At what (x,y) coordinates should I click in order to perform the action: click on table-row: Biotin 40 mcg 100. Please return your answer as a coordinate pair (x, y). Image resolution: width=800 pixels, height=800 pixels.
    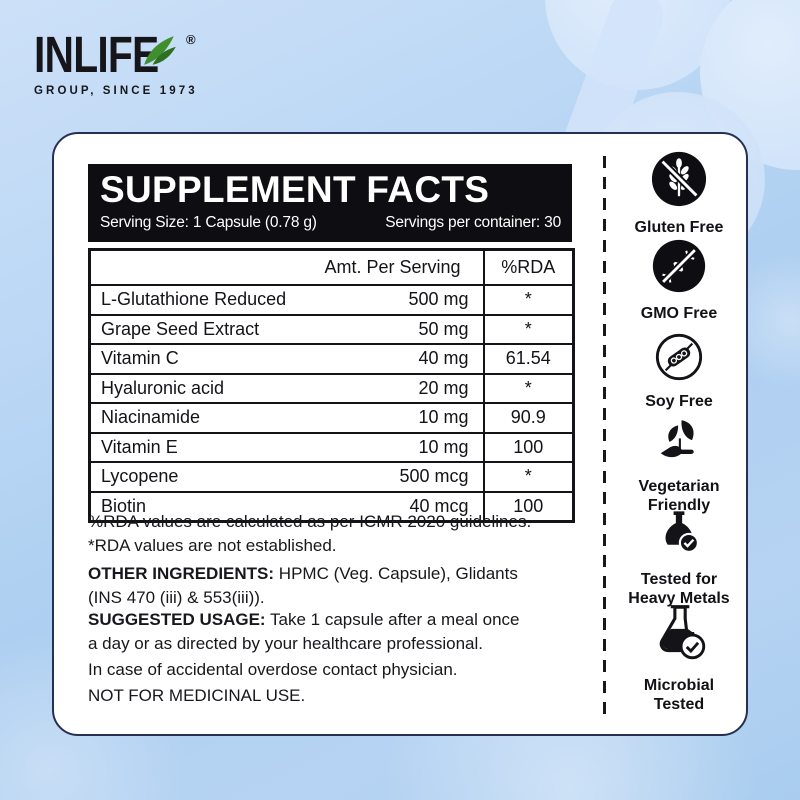
    Looking at the image, I should click on (331, 506).